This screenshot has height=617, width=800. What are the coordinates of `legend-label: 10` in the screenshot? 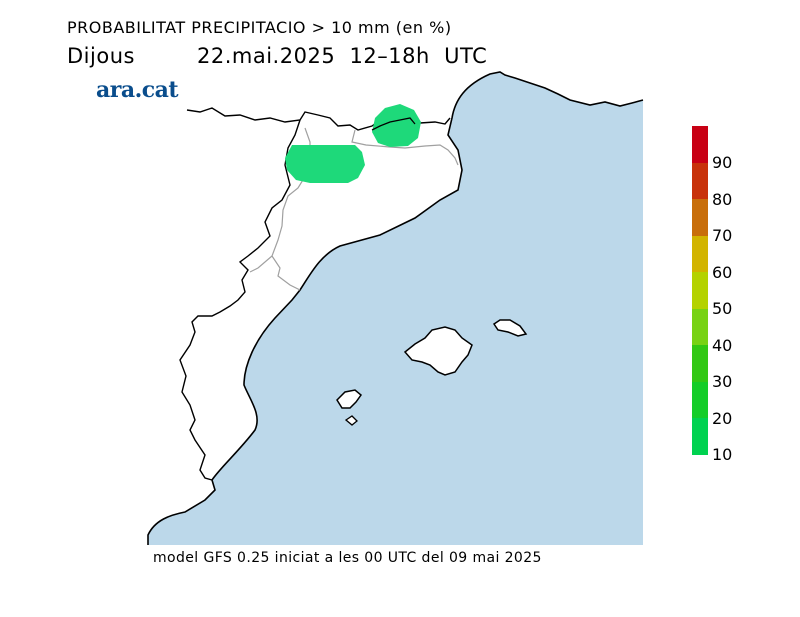 It's located at (722, 454).